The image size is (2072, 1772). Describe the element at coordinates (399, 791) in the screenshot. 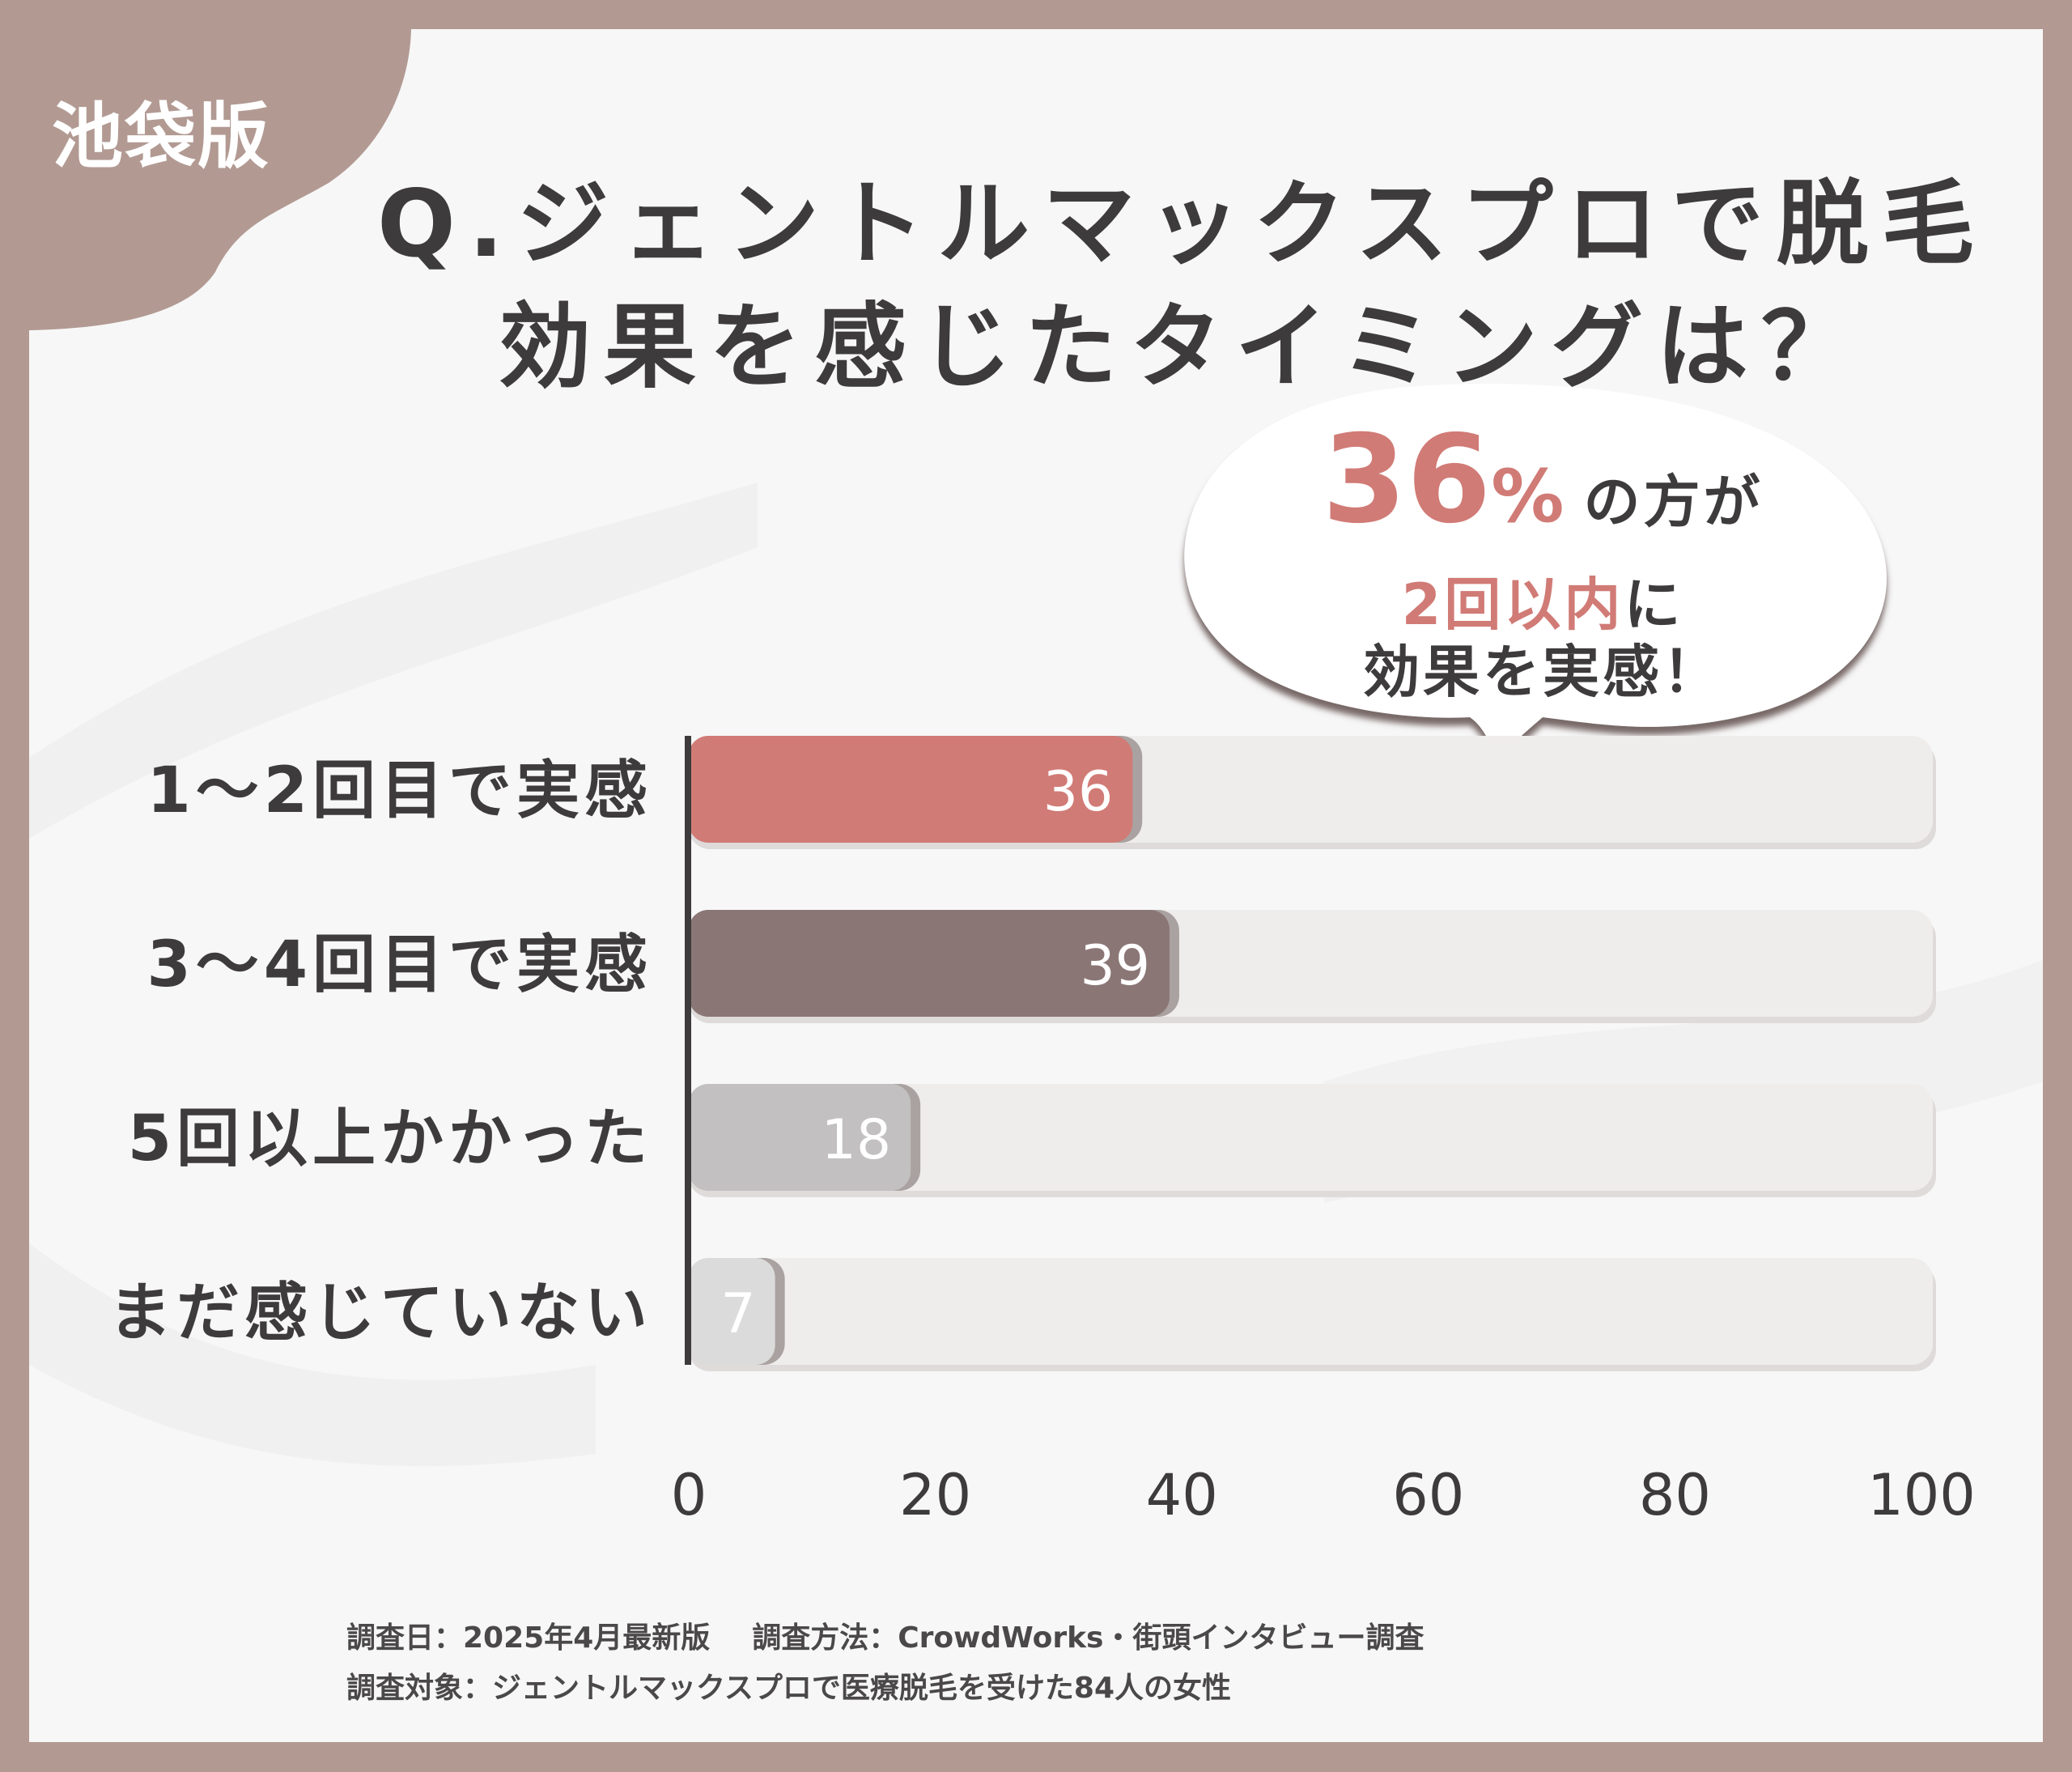

I see `category-label: 1～2回目で実感` at that location.